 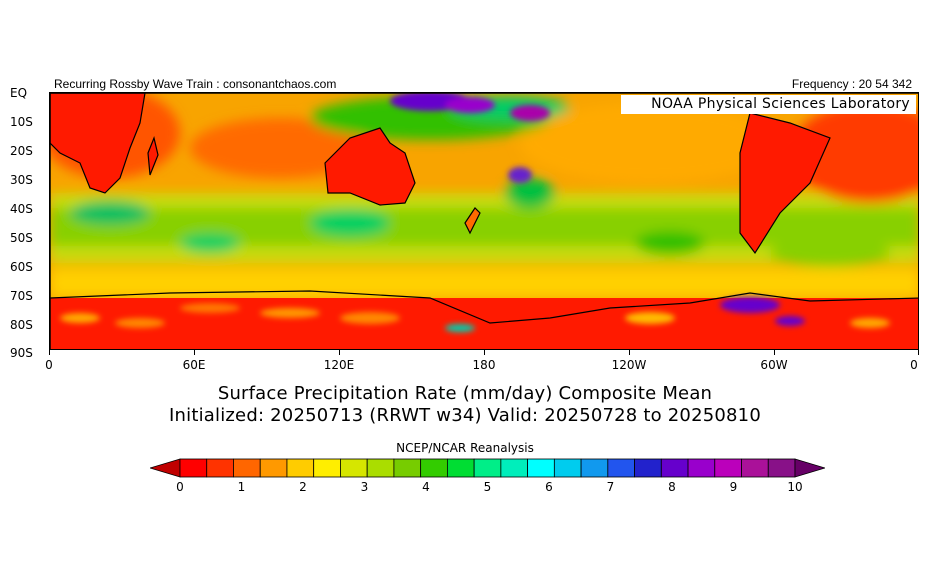 What do you see at coordinates (165, 468) in the screenshot?
I see `colorbar-under-triangle` at bounding box center [165, 468].